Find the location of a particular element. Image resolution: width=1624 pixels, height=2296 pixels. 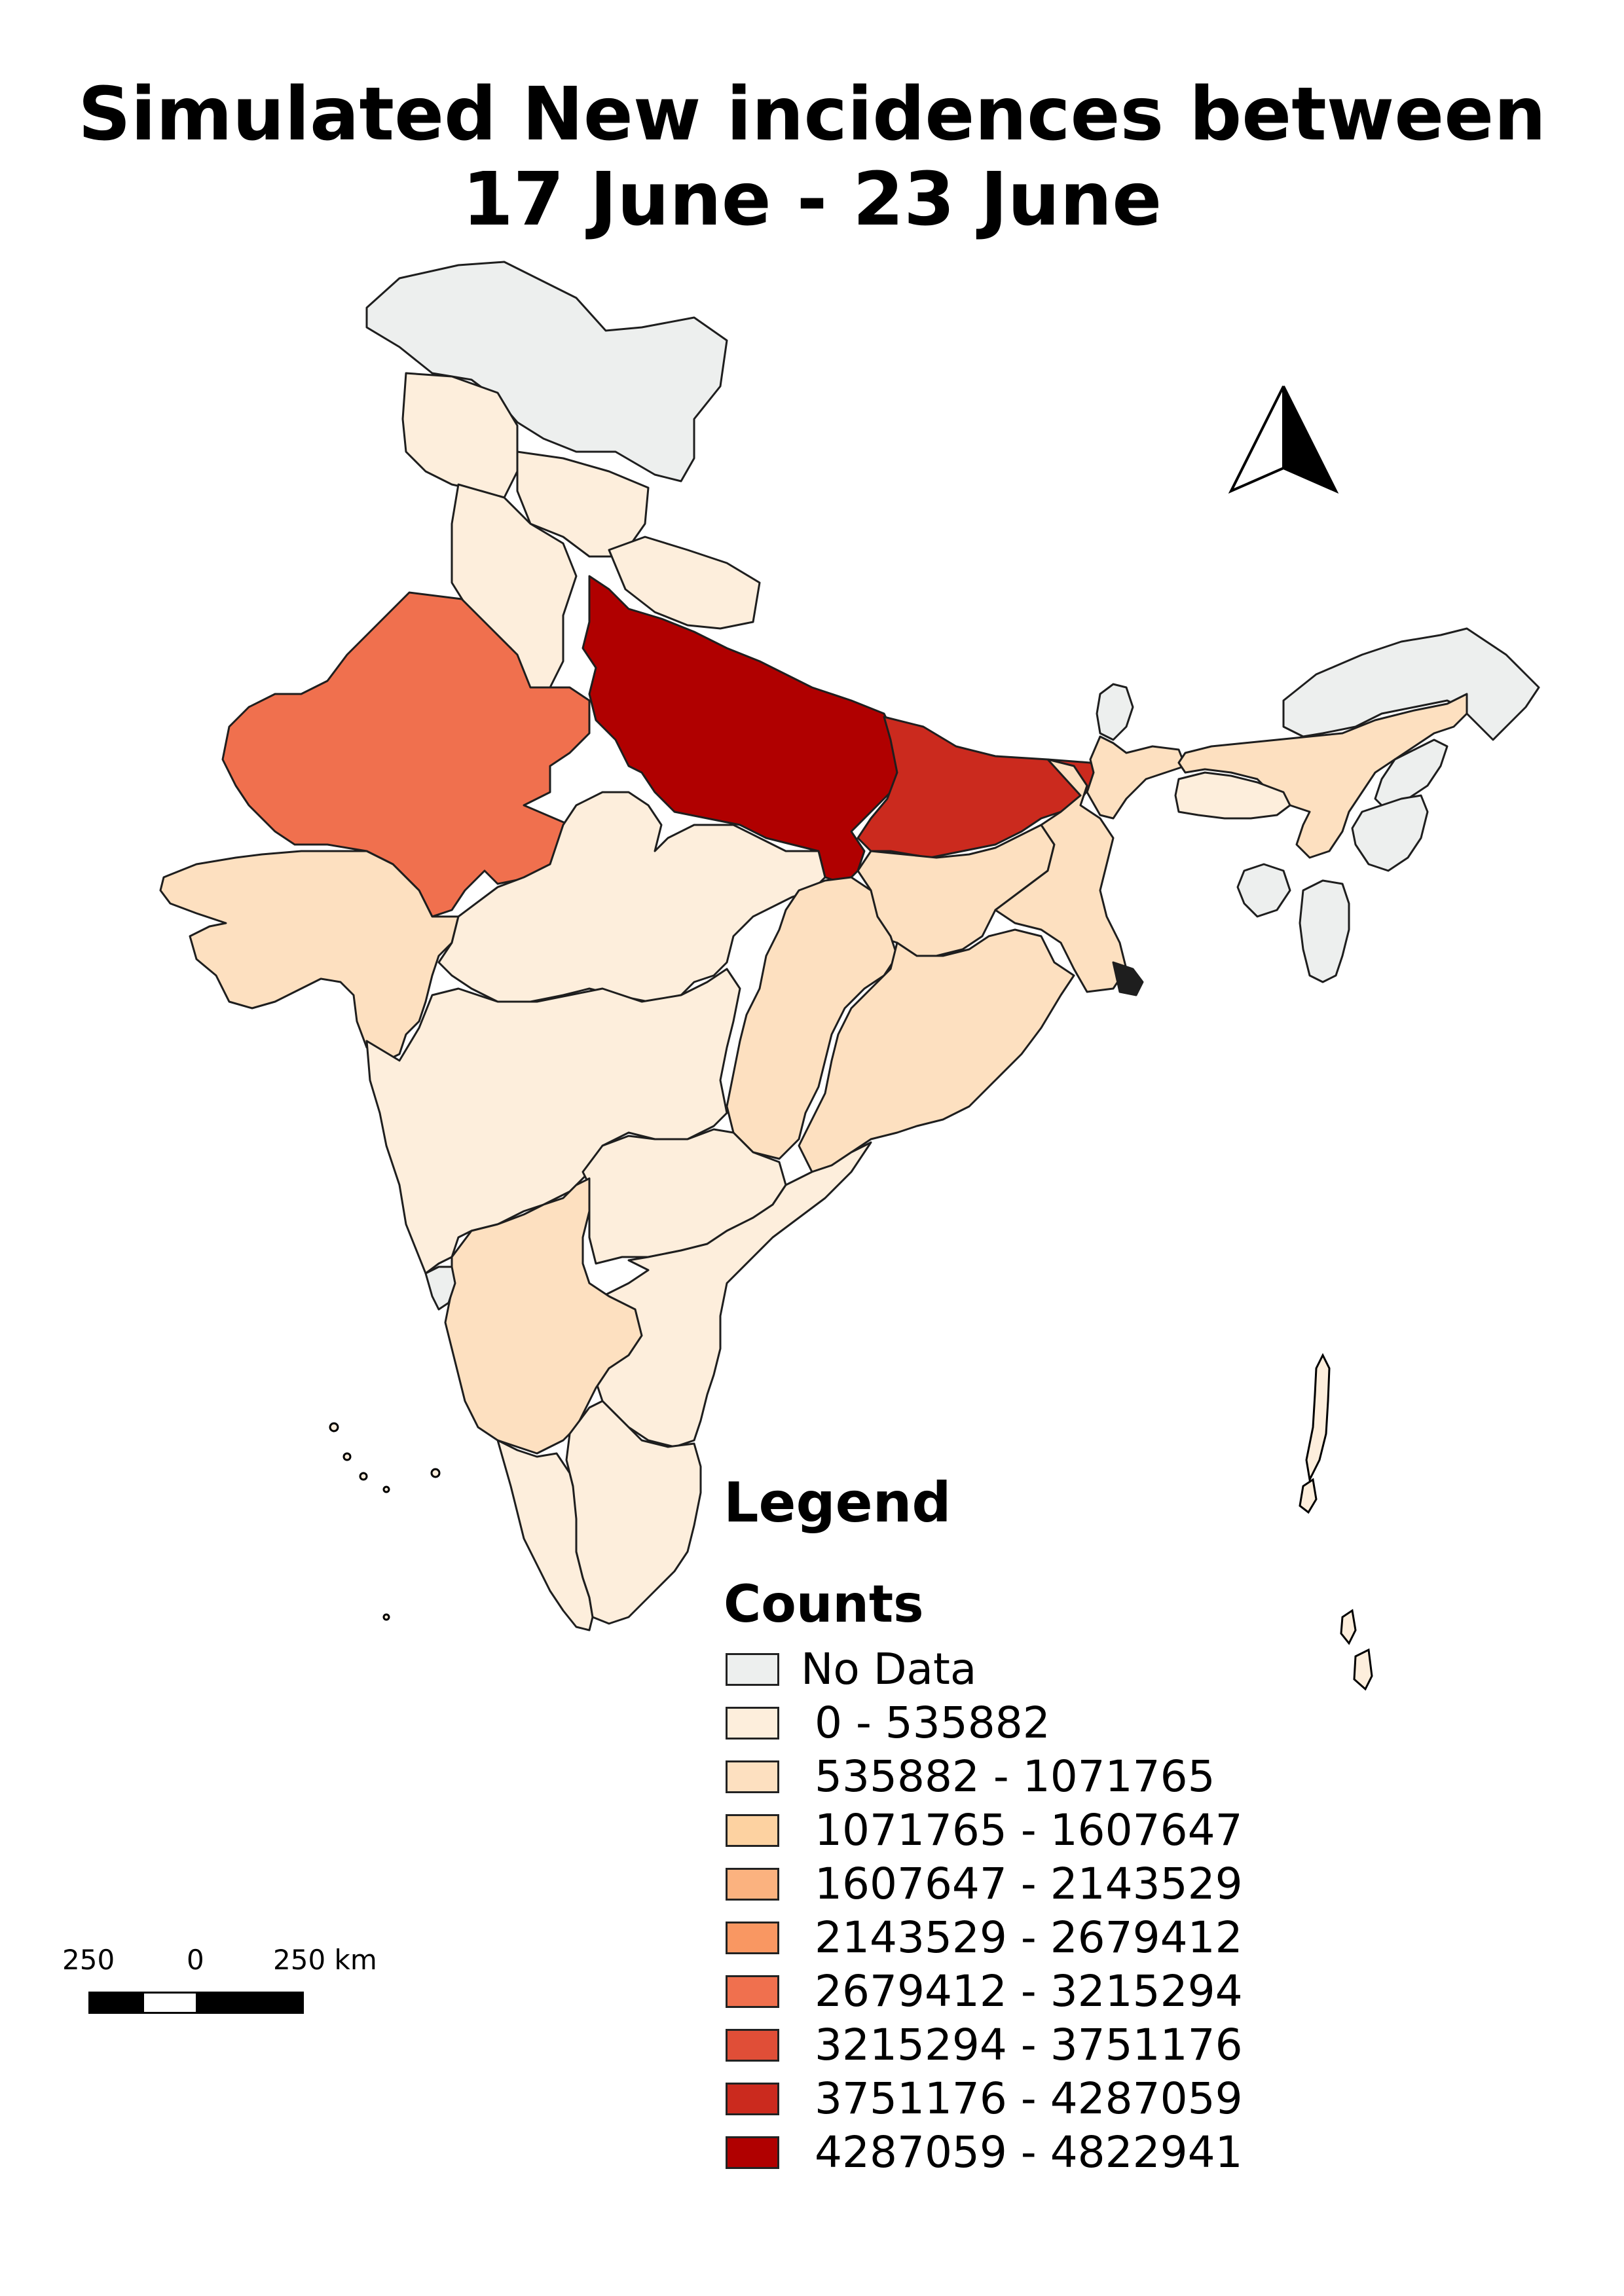

legend-item: 3215294 - 3751176 is located at coordinates (1018, 2045).